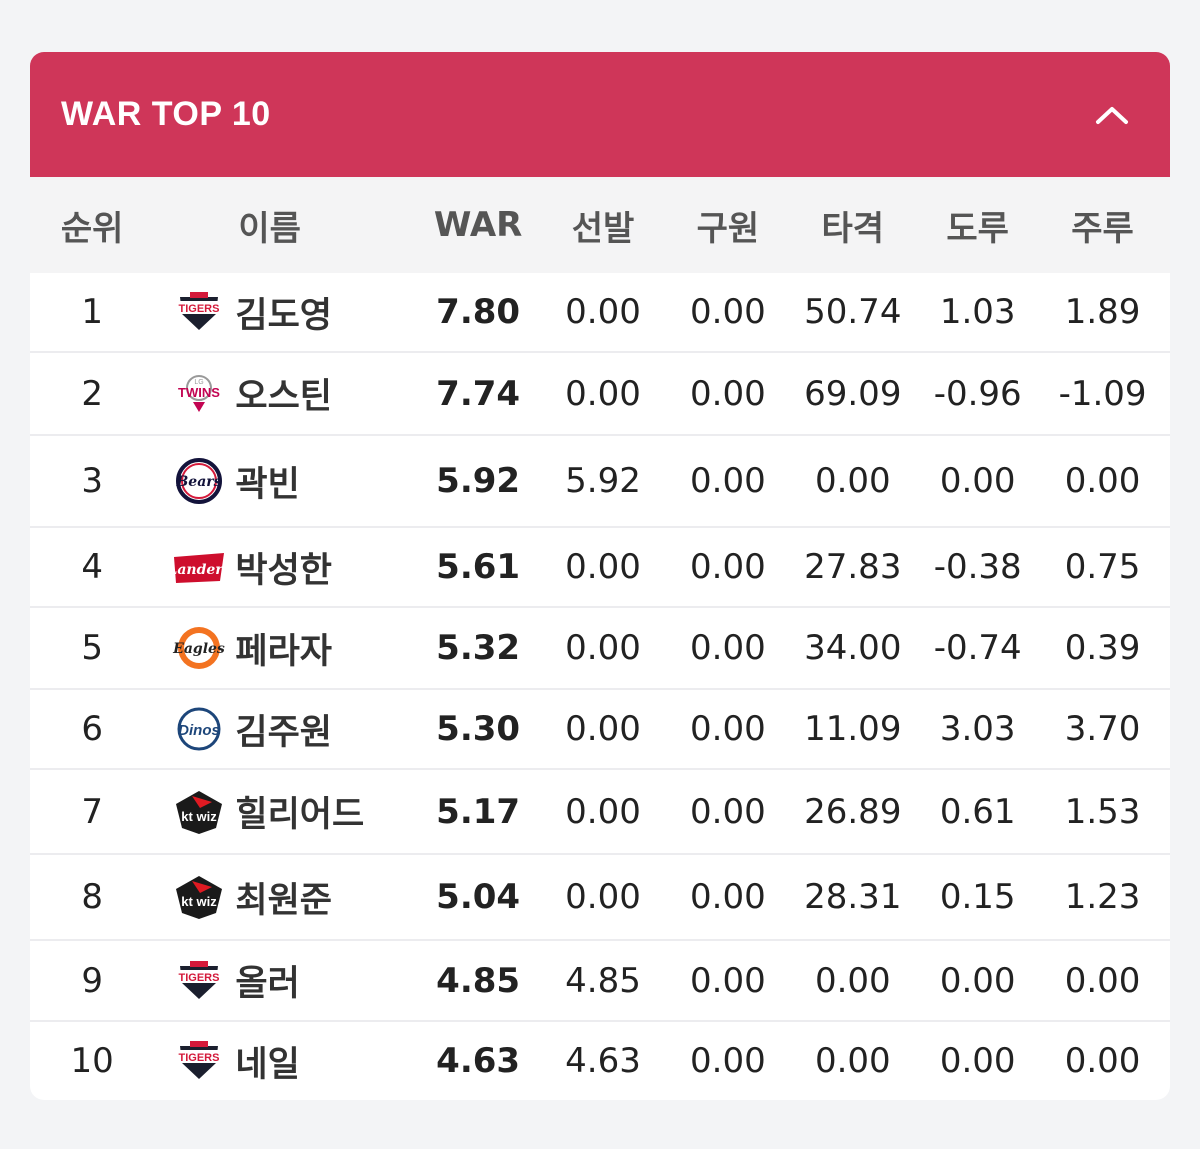 The width and height of the screenshot is (1200, 1149). What do you see at coordinates (600, 1060) in the screenshot?
I see `table-row: 10 TIGERS 네일 4.63 4.63 0.00 0.00 0.00 0.00 0.0` at bounding box center [600, 1060].